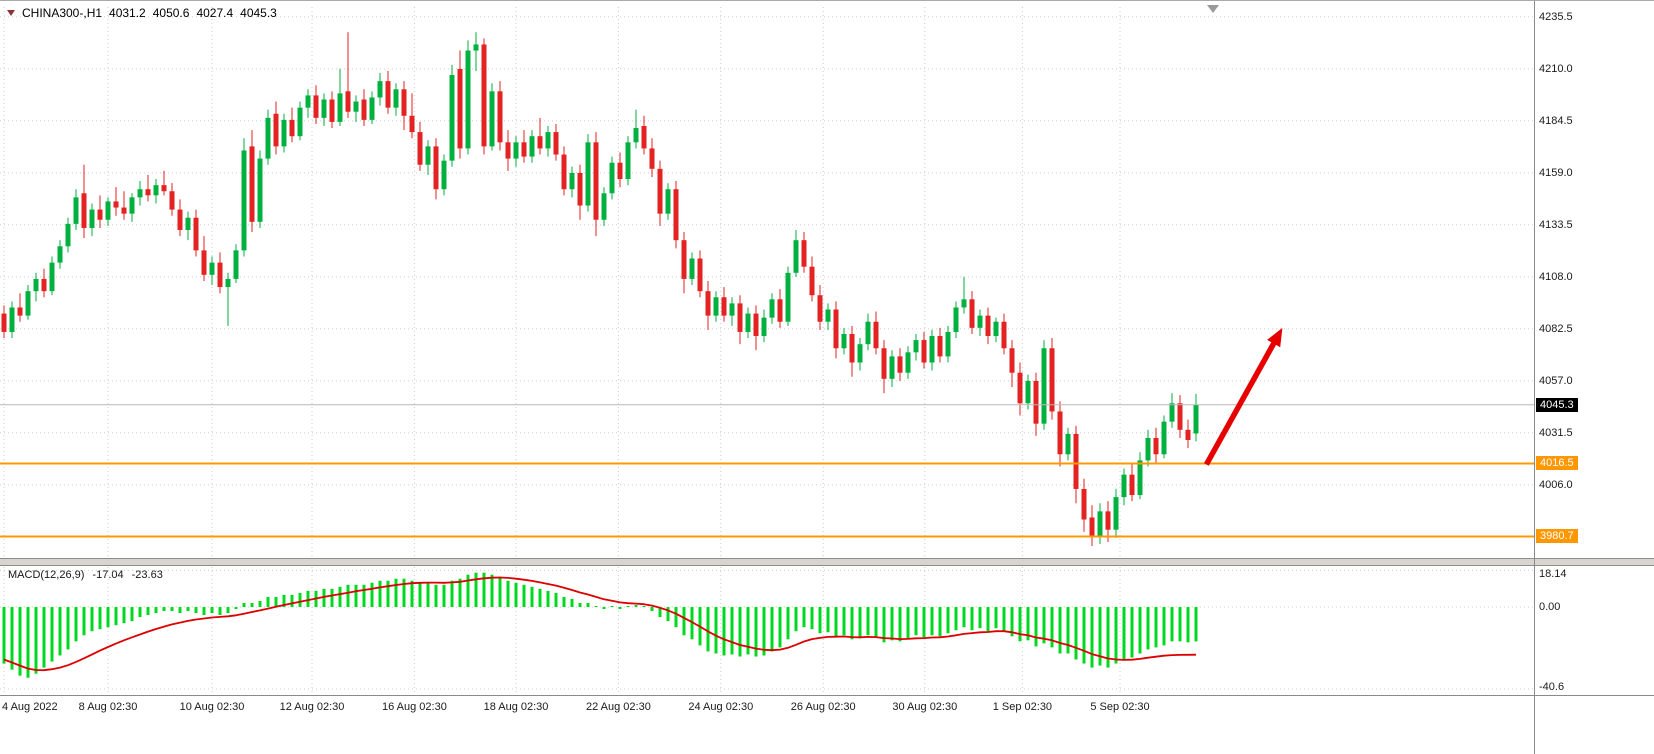  Describe the element at coordinates (1557, 463) in the screenshot. I see `level-price-badge: 4016.5` at that location.